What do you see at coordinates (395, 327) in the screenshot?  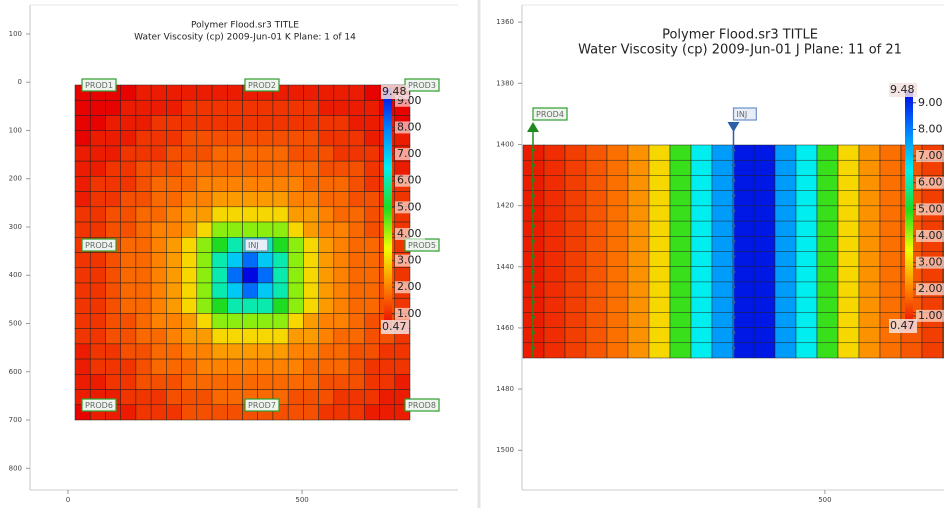 I see `colorbar-min-box` at bounding box center [395, 327].